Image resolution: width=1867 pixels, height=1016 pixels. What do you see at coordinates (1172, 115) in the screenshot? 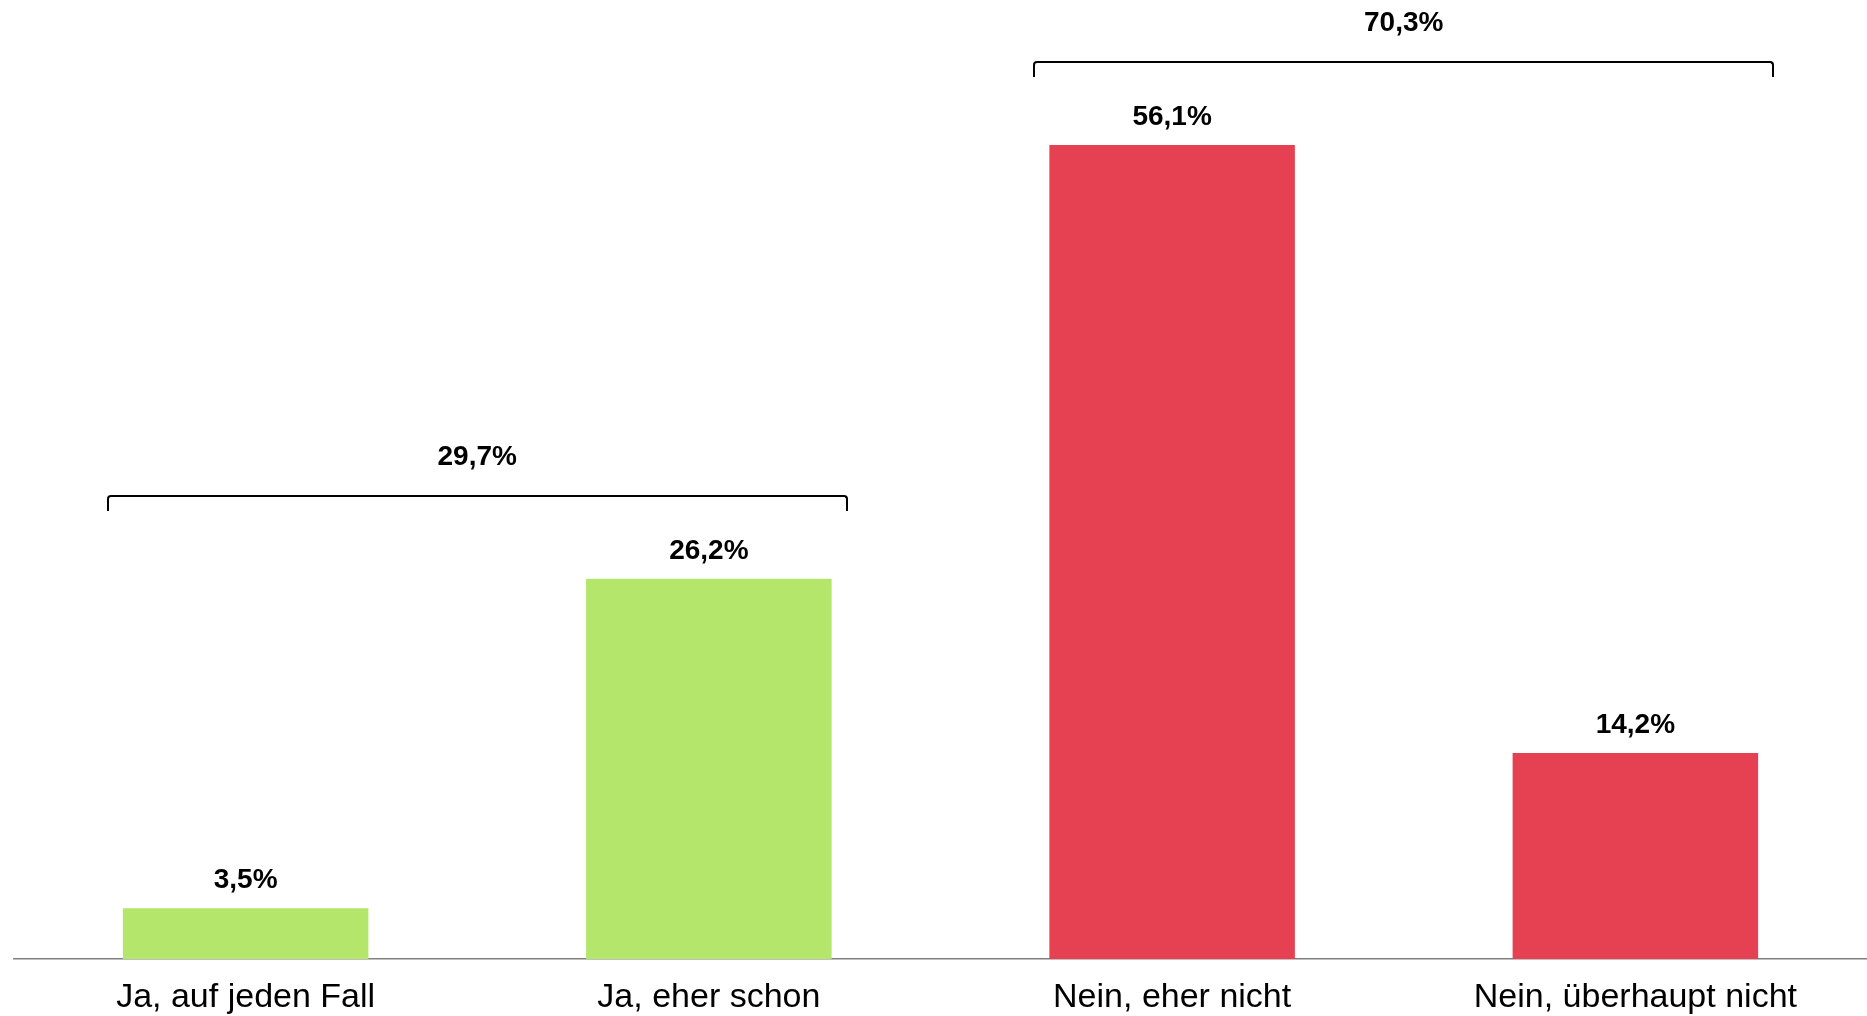
I see `data-label: 56,1%` at bounding box center [1172, 115].